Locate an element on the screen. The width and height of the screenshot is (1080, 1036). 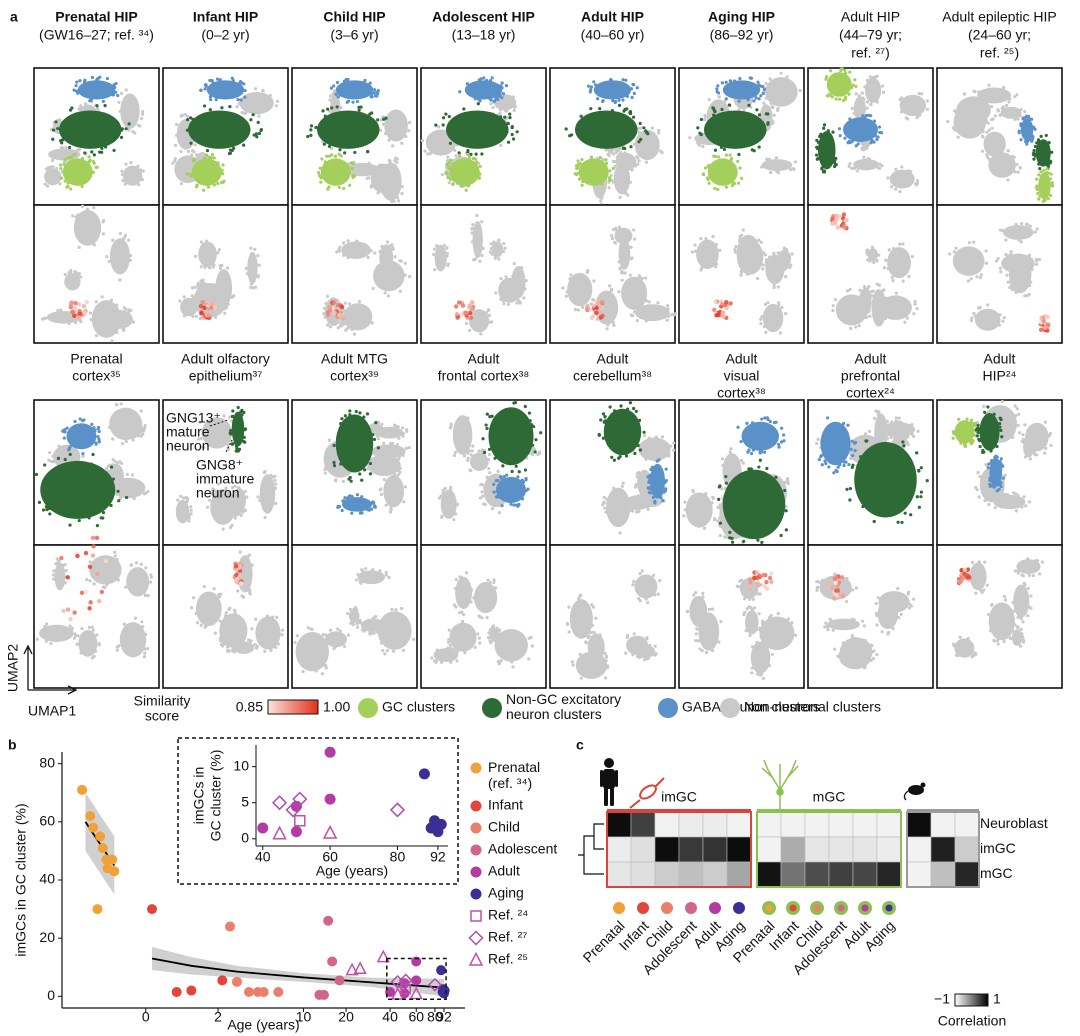
umap-title: (40–60 yr) is located at coordinates (613, 35).